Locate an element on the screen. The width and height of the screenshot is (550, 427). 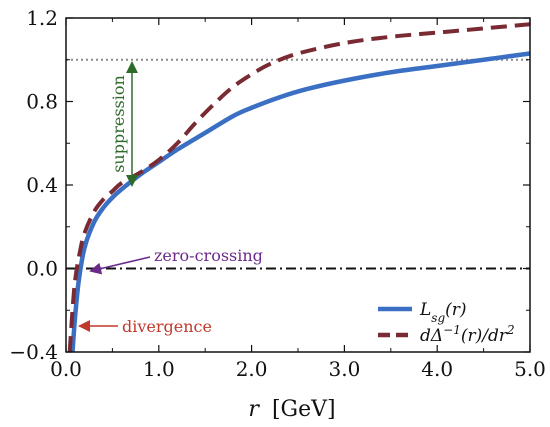
y-tick-label: 1.2 is located at coordinates (42, 18).